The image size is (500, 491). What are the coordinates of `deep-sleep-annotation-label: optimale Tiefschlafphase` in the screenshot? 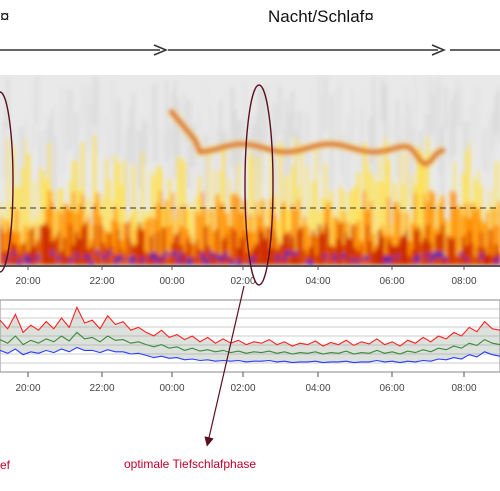 It's located at (190, 464).